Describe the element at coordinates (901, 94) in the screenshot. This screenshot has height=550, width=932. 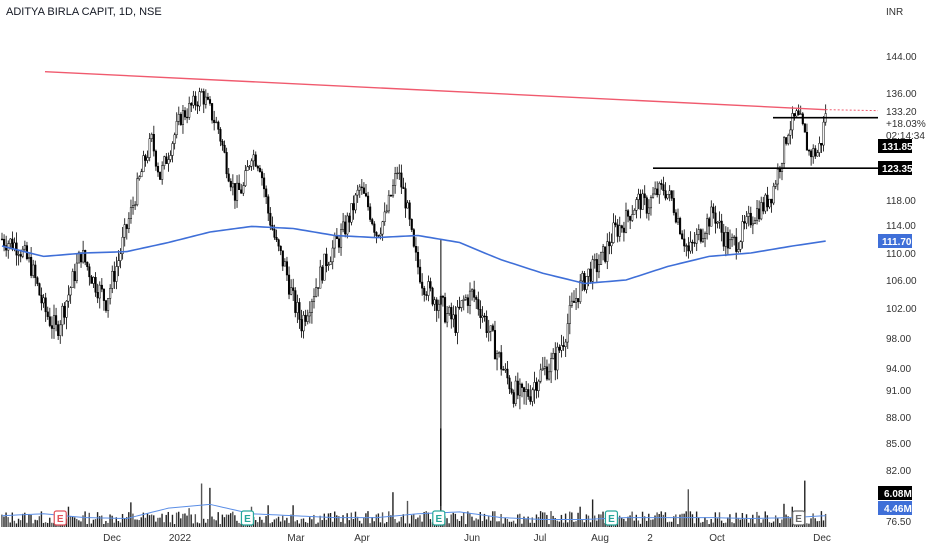
I see `price-tick-label: 136.00` at that location.